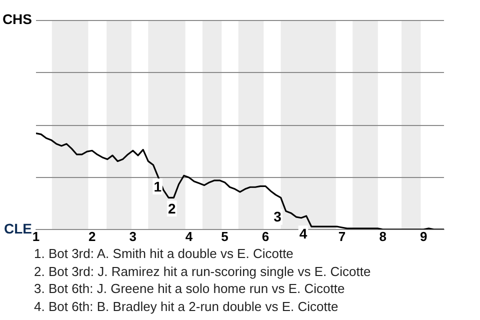  I want to click on text: CLE, so click(18, 228).